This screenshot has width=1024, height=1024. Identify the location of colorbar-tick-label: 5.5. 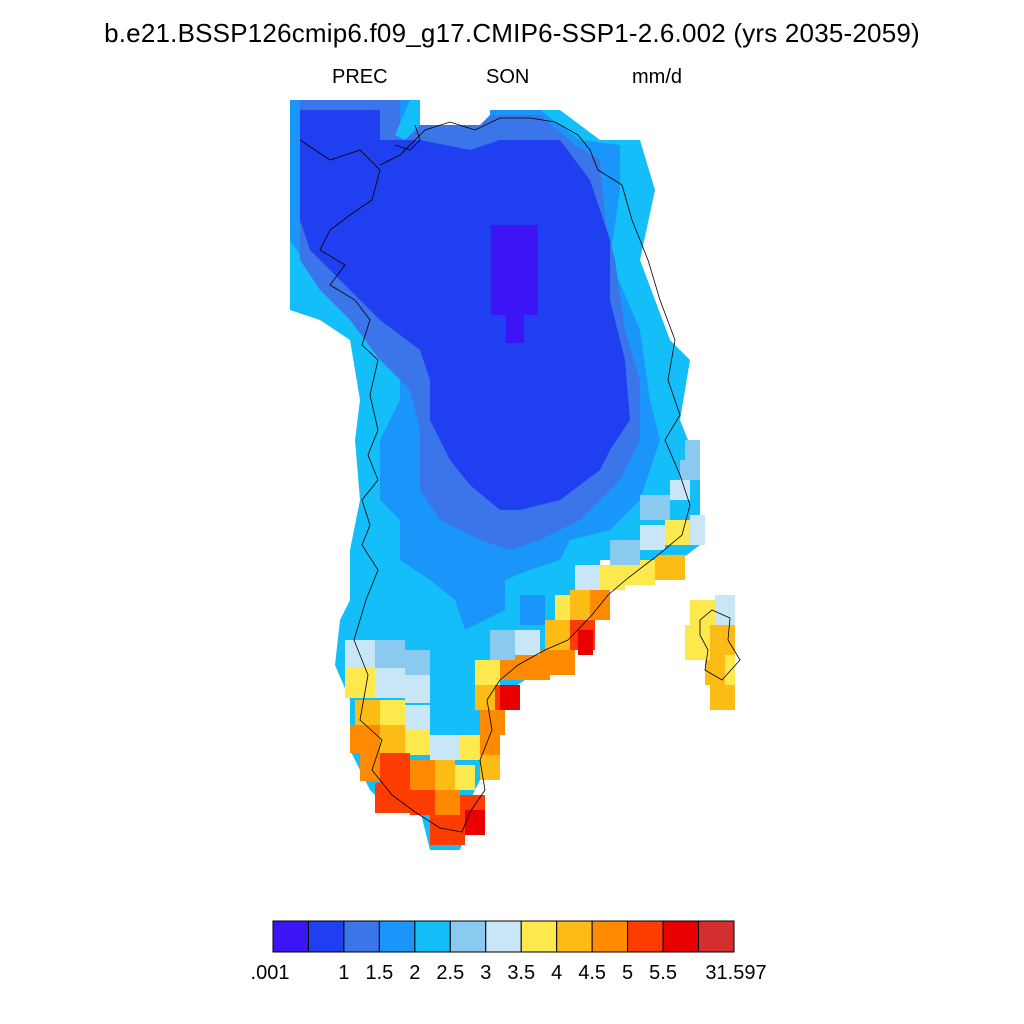
(663, 973).